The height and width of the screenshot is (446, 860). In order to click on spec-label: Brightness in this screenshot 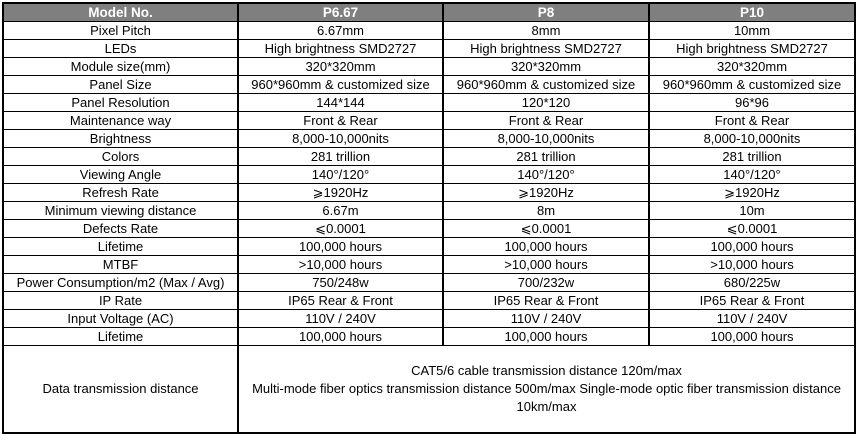, I will do `click(120, 138)`.